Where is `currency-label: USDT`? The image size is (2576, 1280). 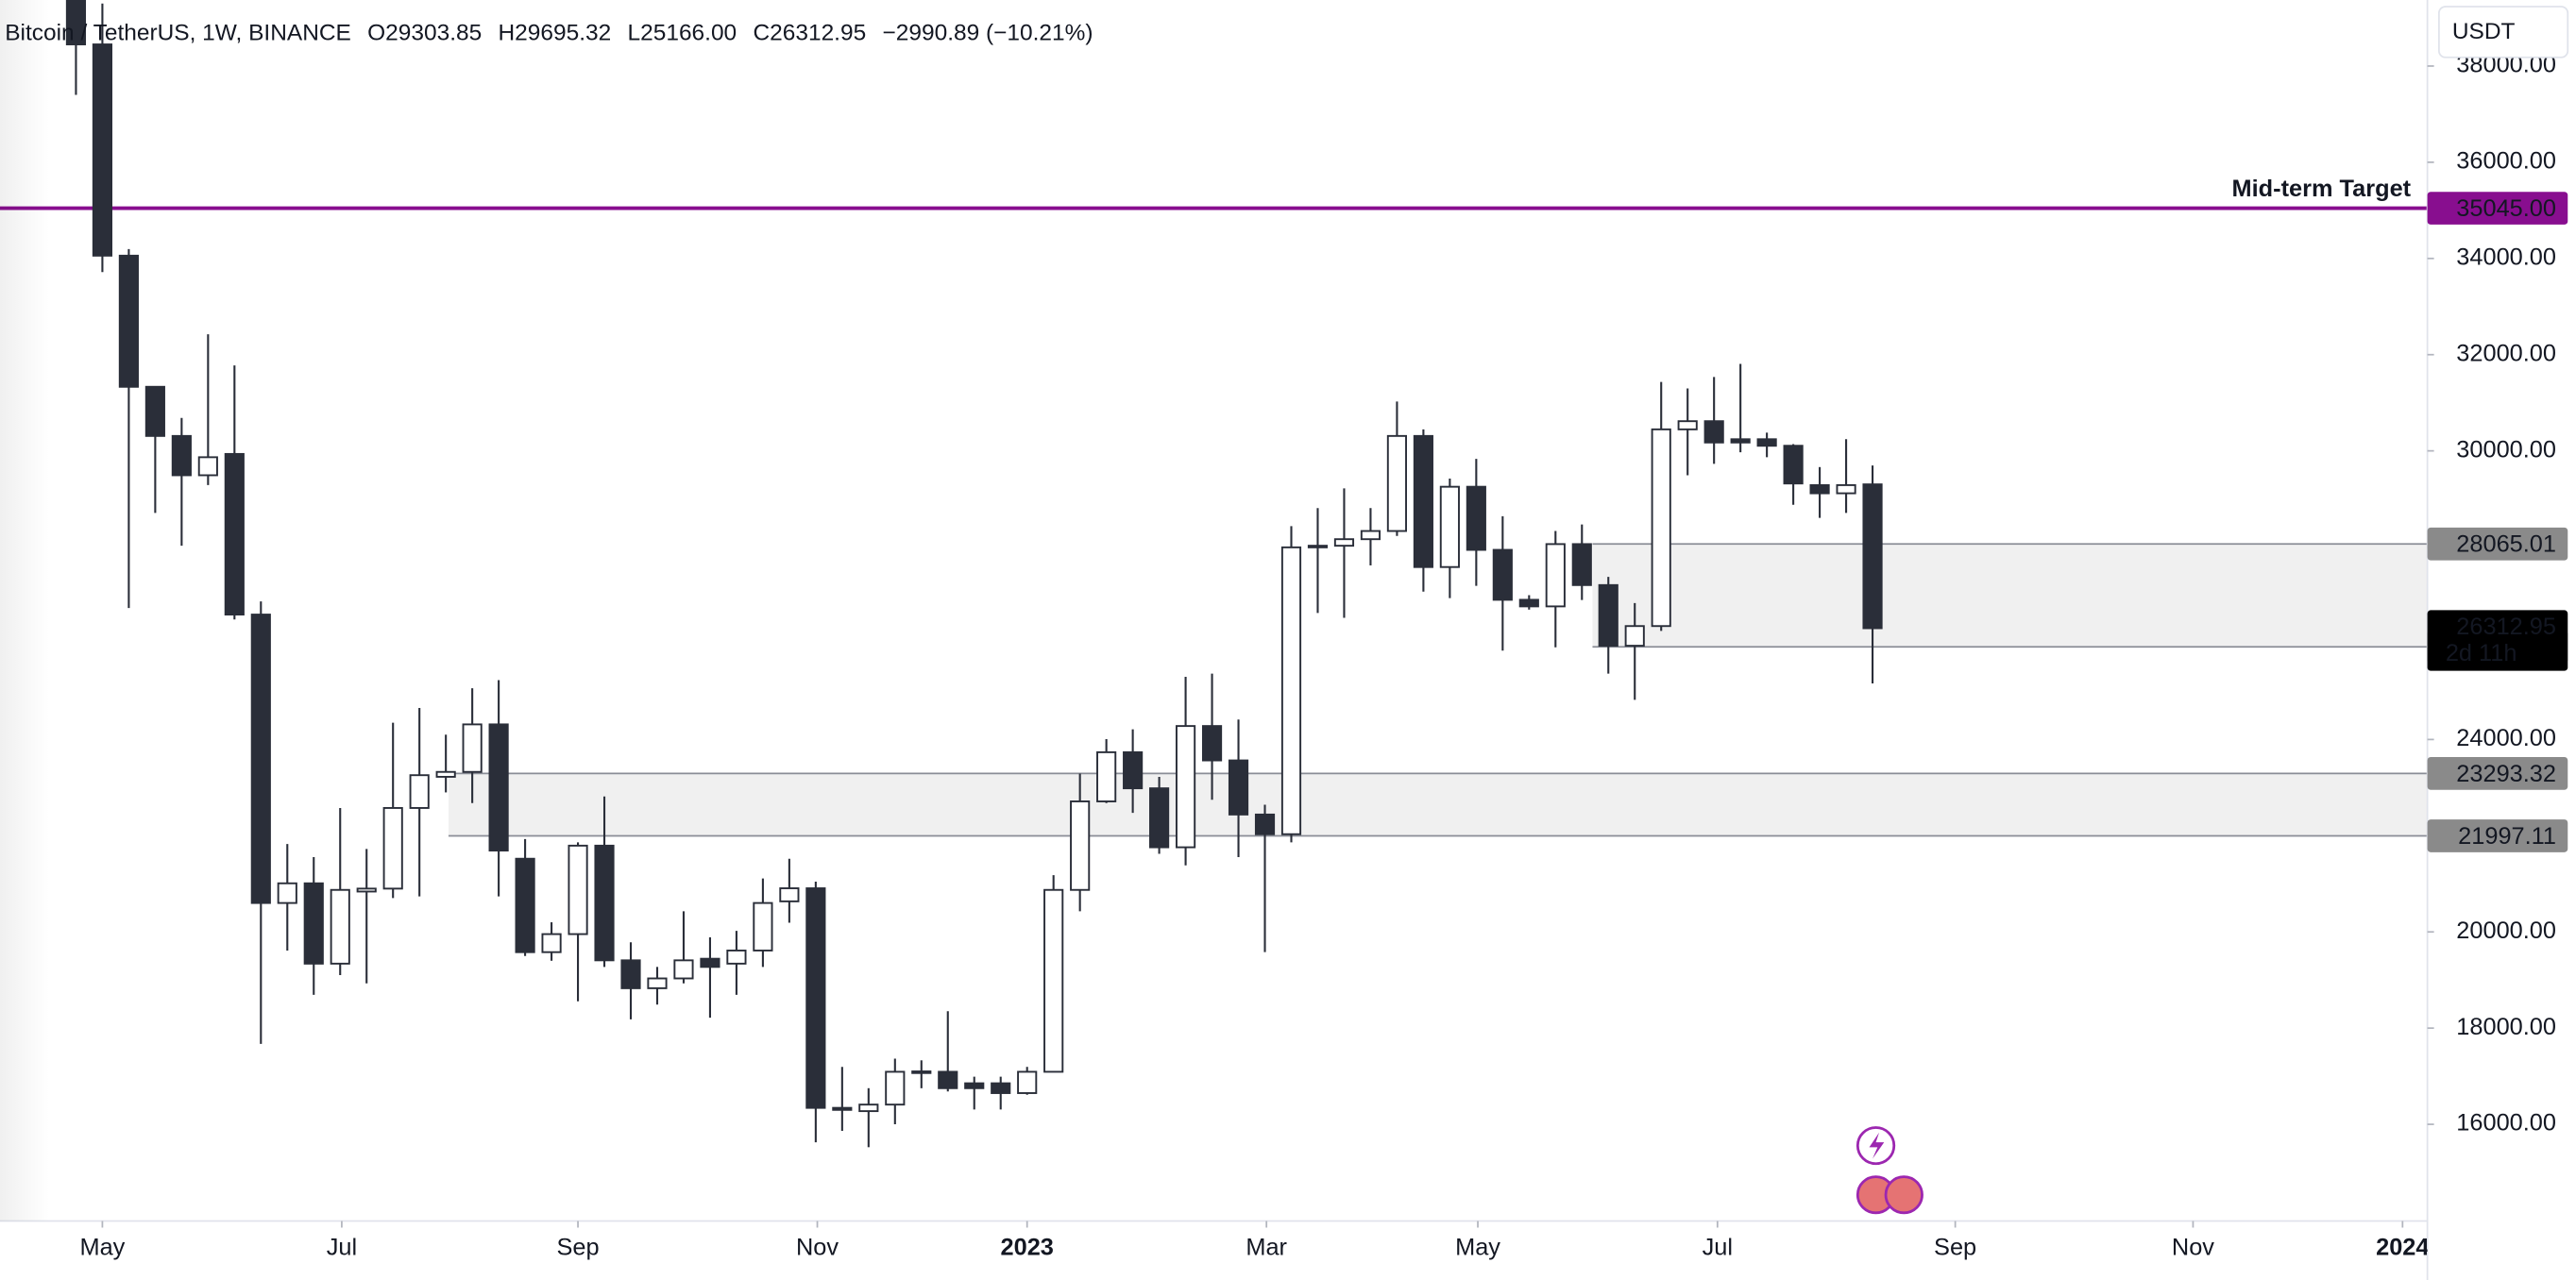
currency-label: USDT is located at coordinates (2484, 31).